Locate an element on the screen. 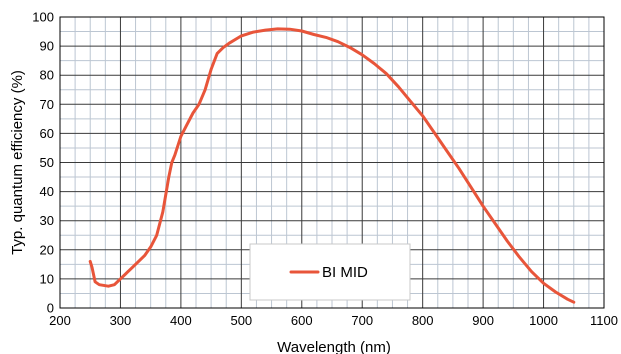  legend: BI MID is located at coordinates (330, 272).